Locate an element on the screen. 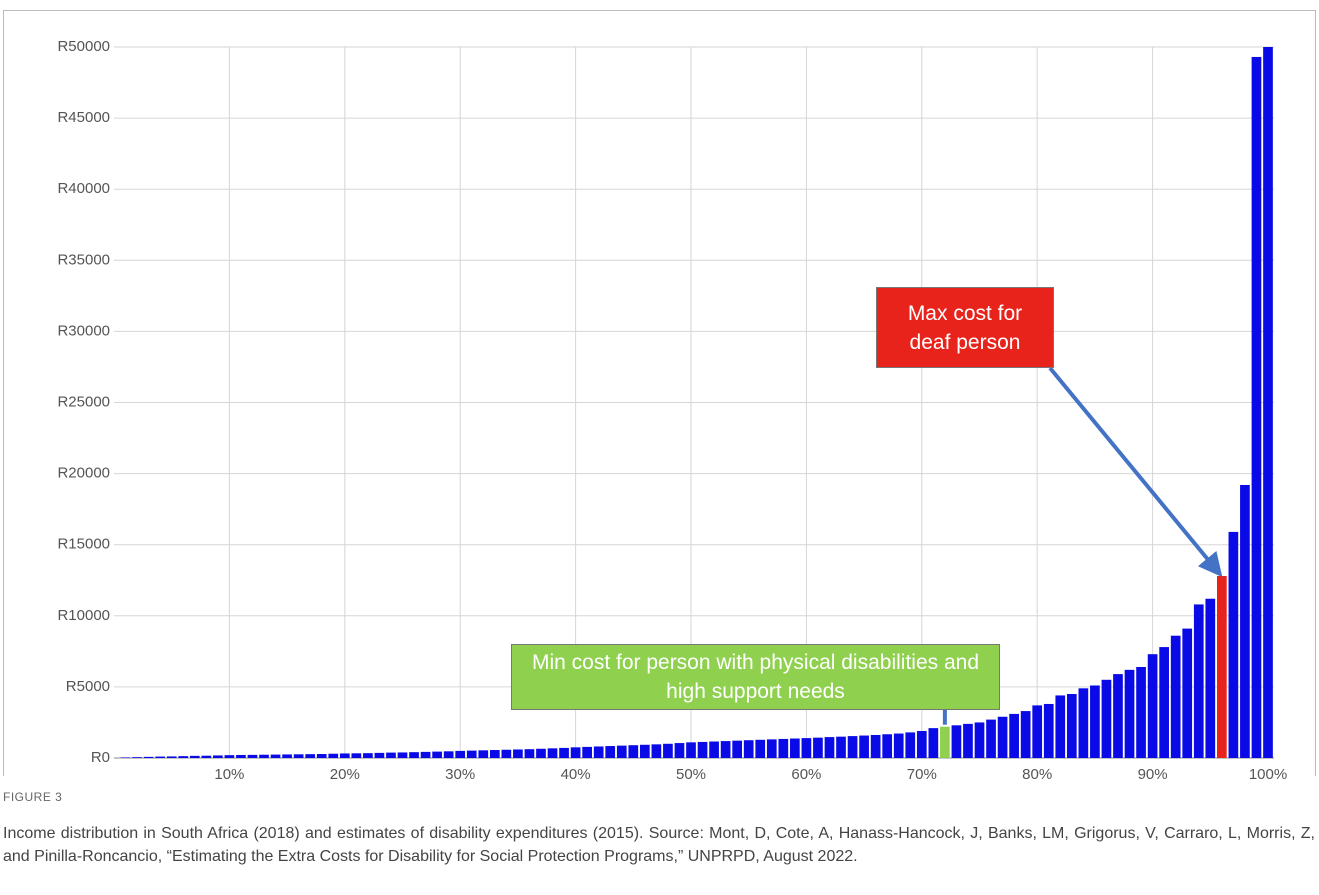 Image resolution: width=1319 pixels, height=895 pixels. x-tick-label: 80% is located at coordinates (1037, 774).